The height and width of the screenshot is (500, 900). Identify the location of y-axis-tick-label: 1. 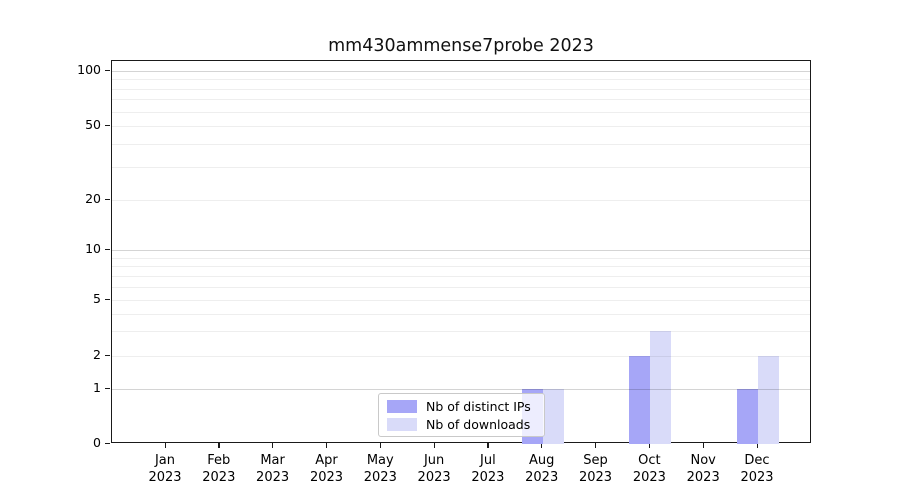
(97, 387).